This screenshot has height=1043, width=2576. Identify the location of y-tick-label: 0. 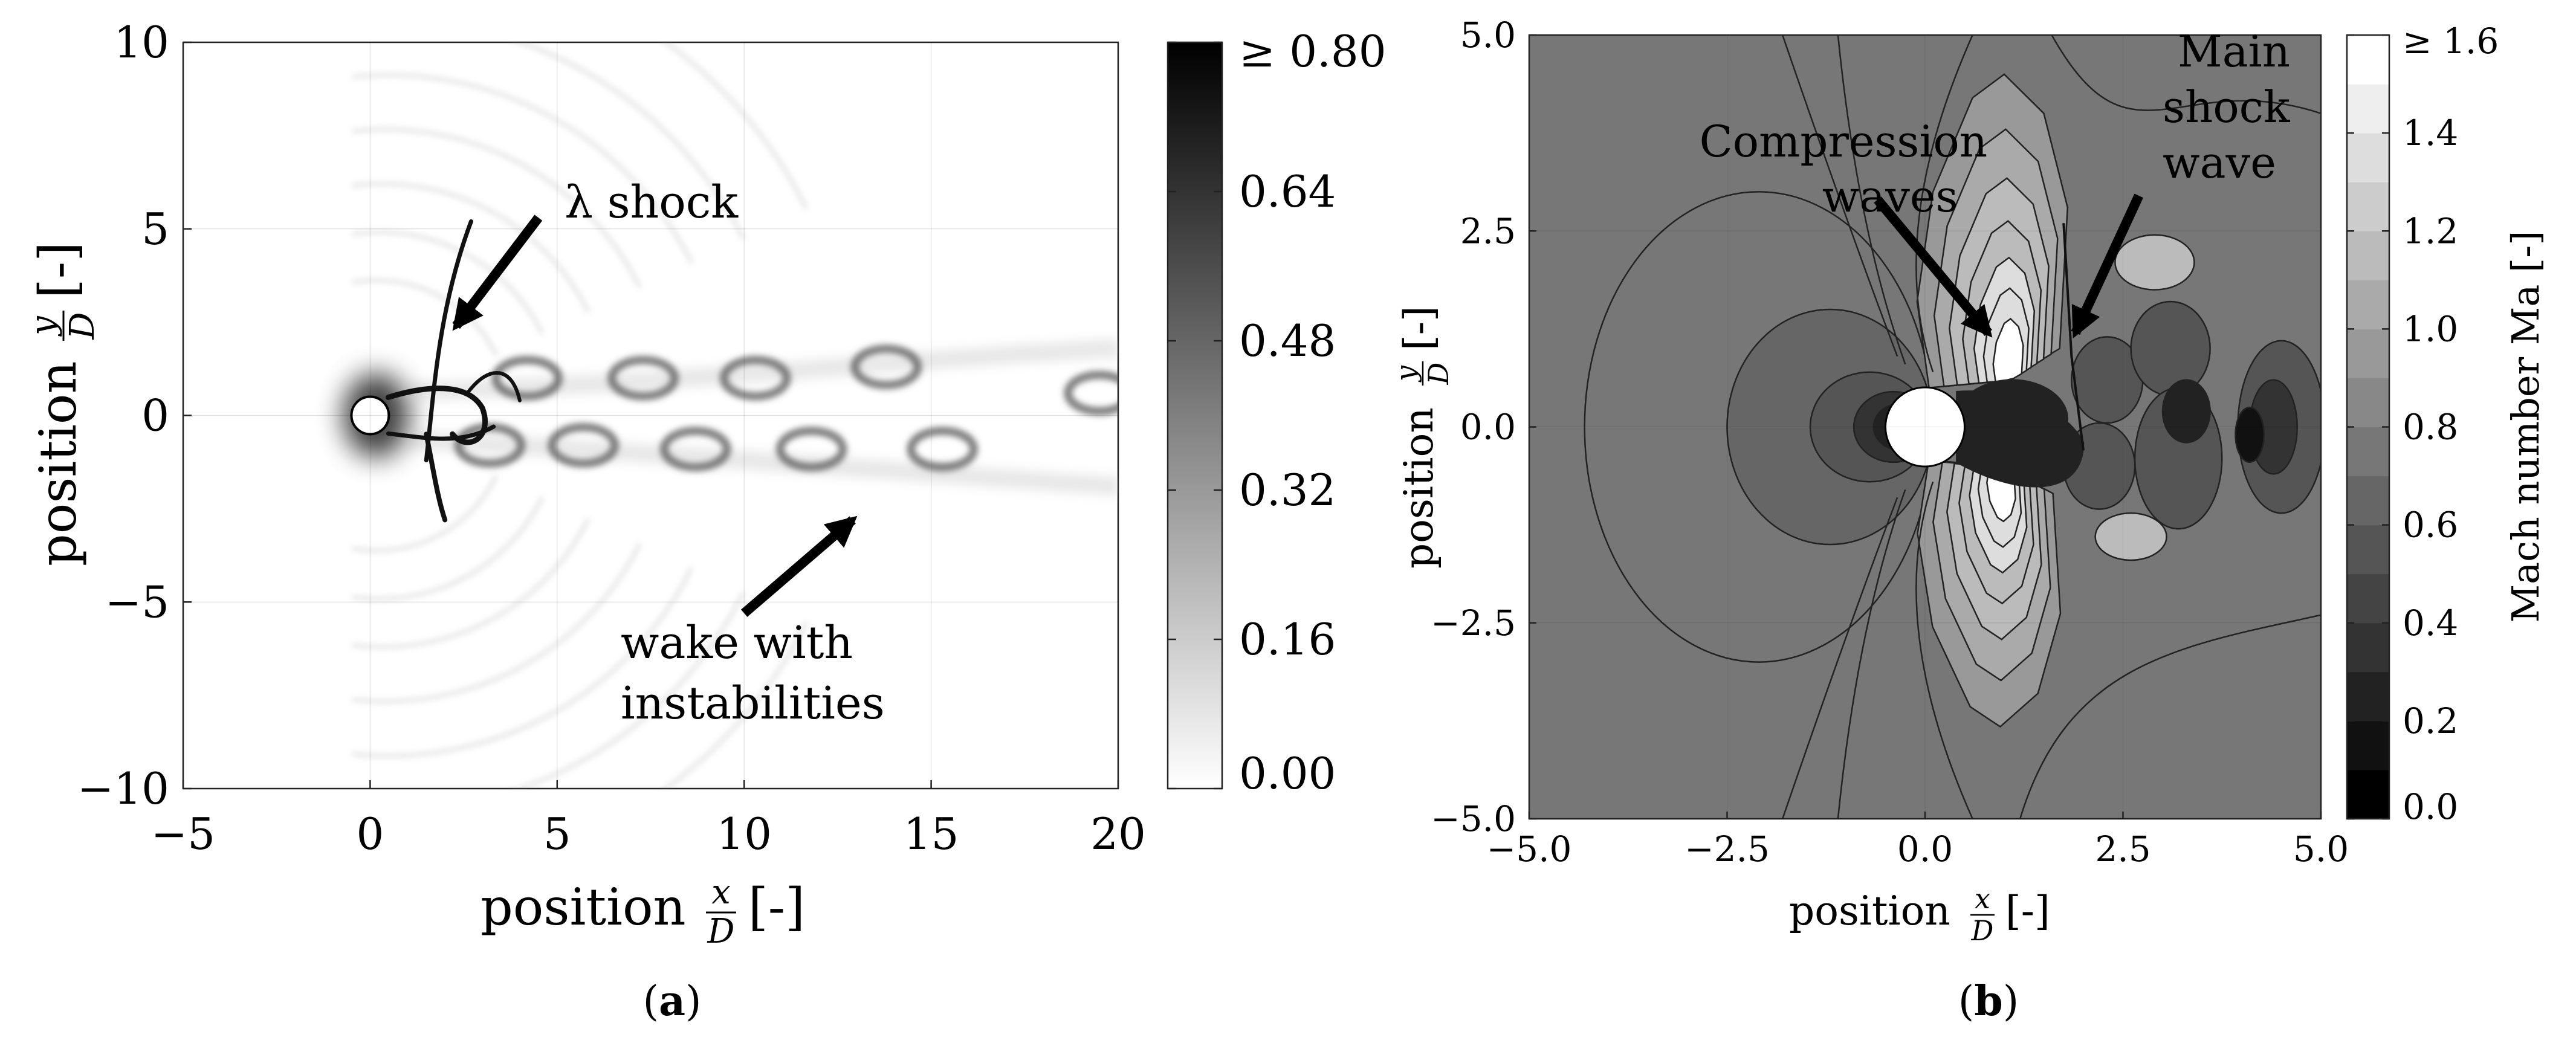
(155, 415).